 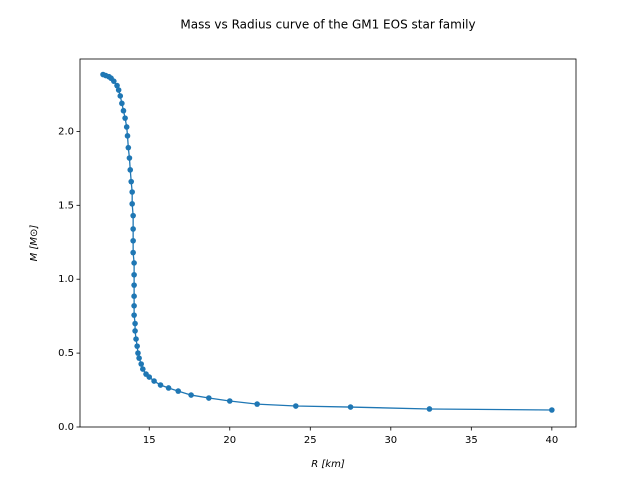 What do you see at coordinates (66, 427) in the screenshot?
I see `y-tick-label: 0.0` at bounding box center [66, 427].